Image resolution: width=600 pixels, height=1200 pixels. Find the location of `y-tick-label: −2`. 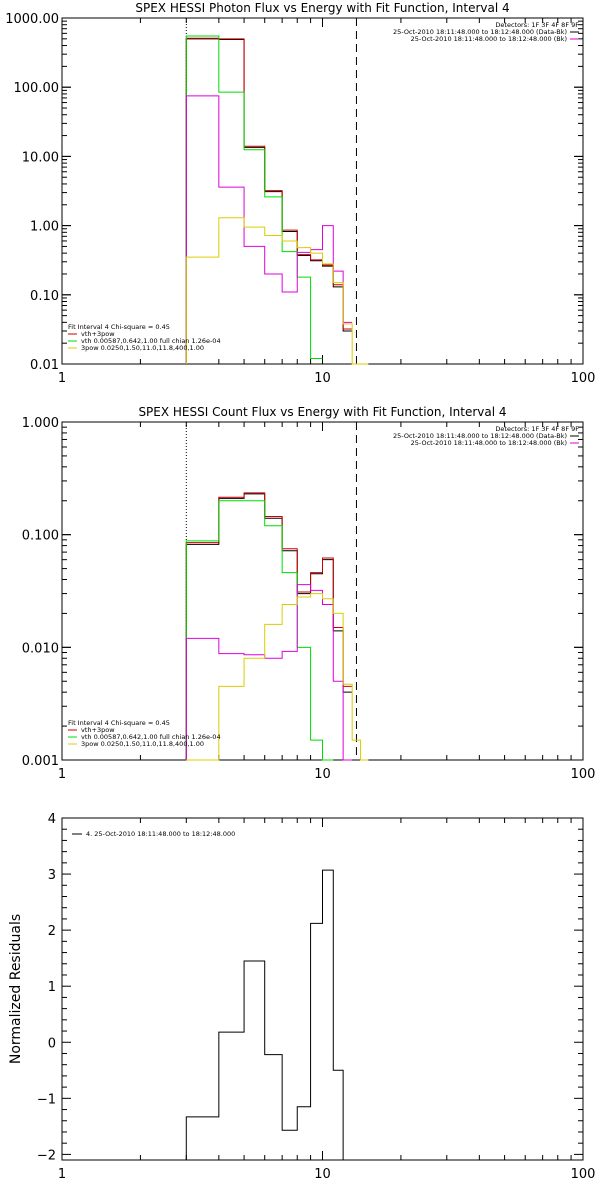

y-tick-label: −2 is located at coordinates (46, 1155).